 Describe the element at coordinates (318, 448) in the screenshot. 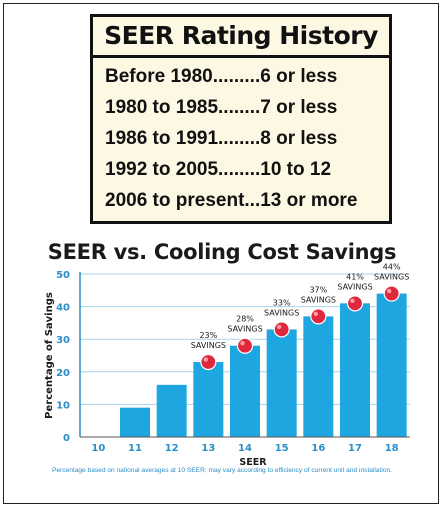

I see `x-tick-label: 16` at that location.